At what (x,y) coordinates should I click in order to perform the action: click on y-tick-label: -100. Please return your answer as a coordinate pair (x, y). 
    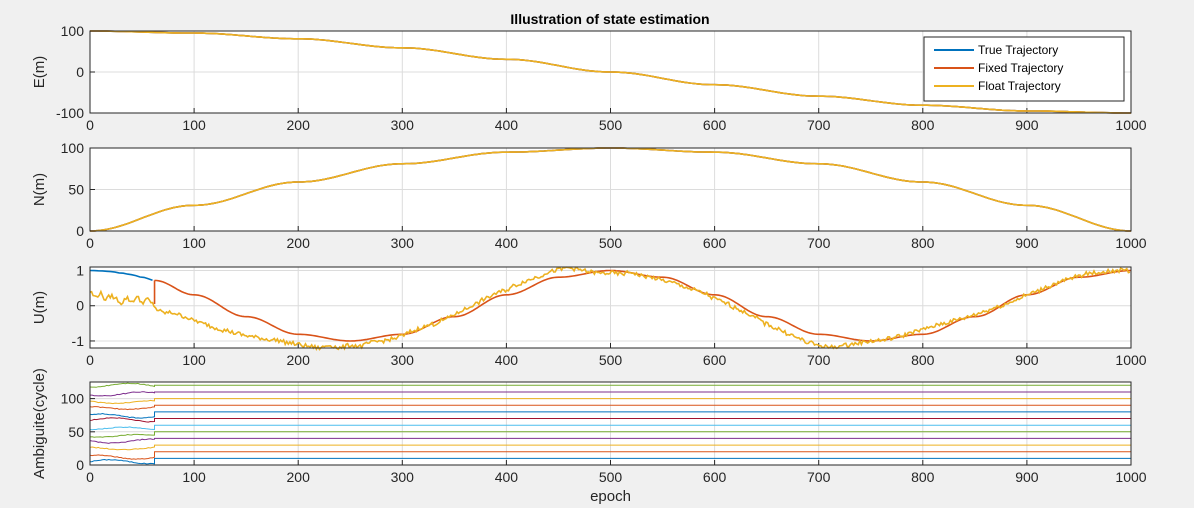
    Looking at the image, I should click on (70, 113).